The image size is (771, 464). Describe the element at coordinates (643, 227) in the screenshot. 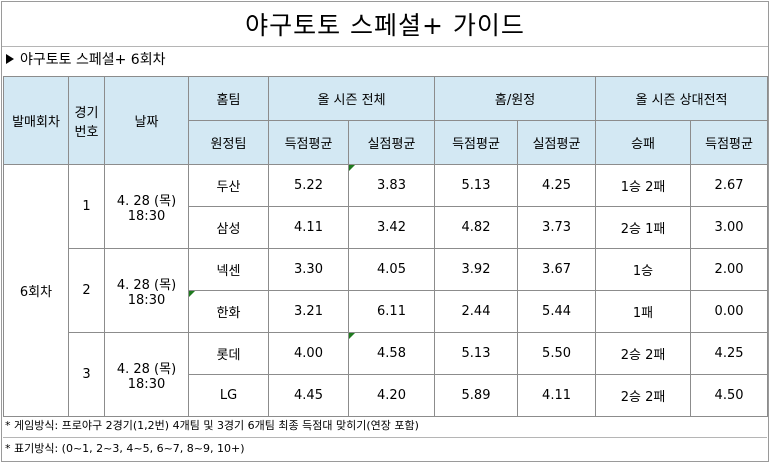

I see `record: 2승 1패` at that location.